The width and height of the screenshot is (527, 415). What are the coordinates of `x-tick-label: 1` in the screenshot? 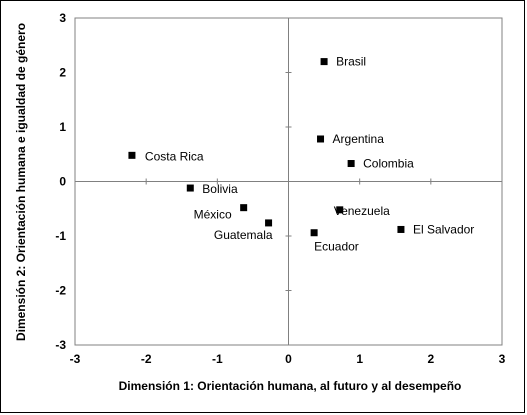 It's located at (359, 359).